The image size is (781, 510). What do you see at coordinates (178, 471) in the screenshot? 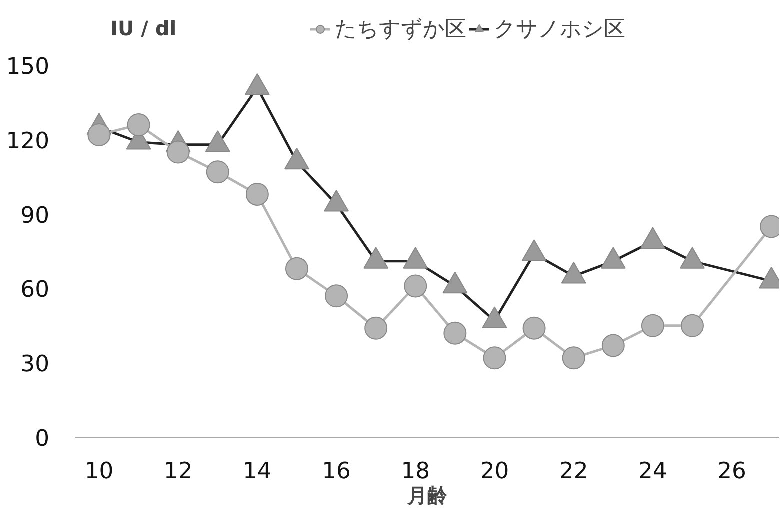
I see `x-tick-label: 12` at bounding box center [178, 471].